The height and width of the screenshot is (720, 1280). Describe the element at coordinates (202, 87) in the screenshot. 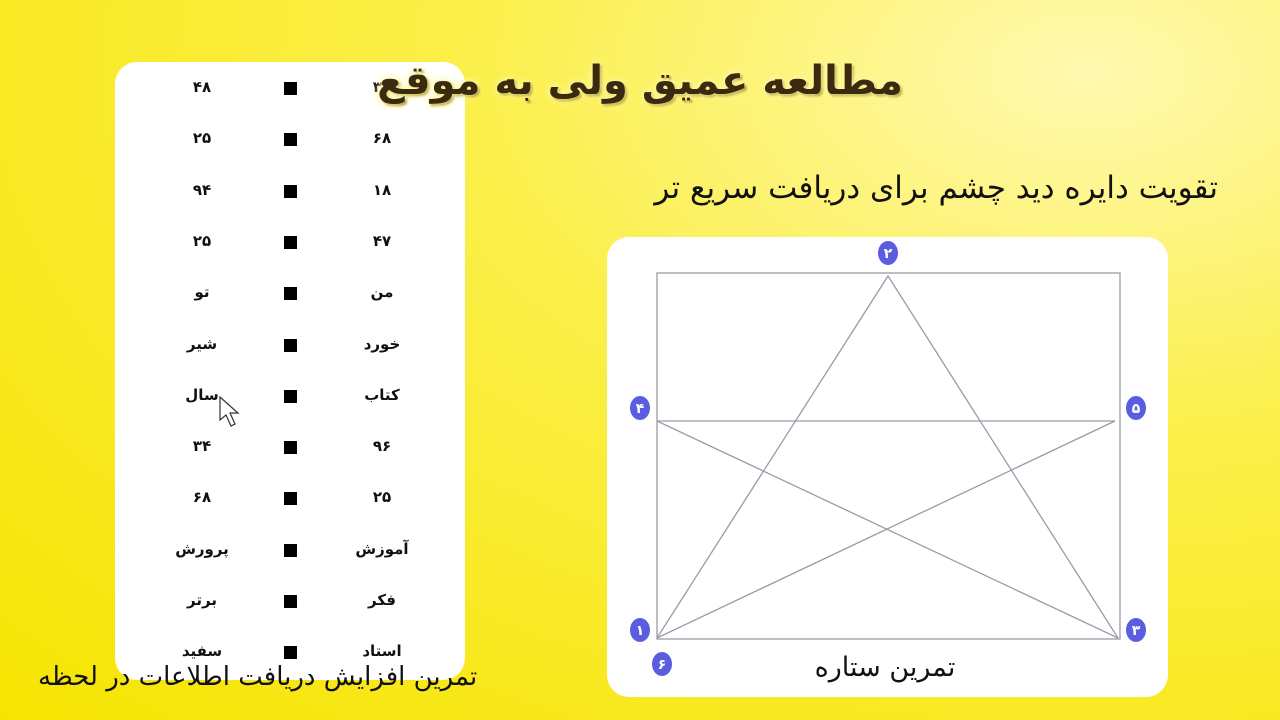

I see `list-word: ۴۸` at that location.